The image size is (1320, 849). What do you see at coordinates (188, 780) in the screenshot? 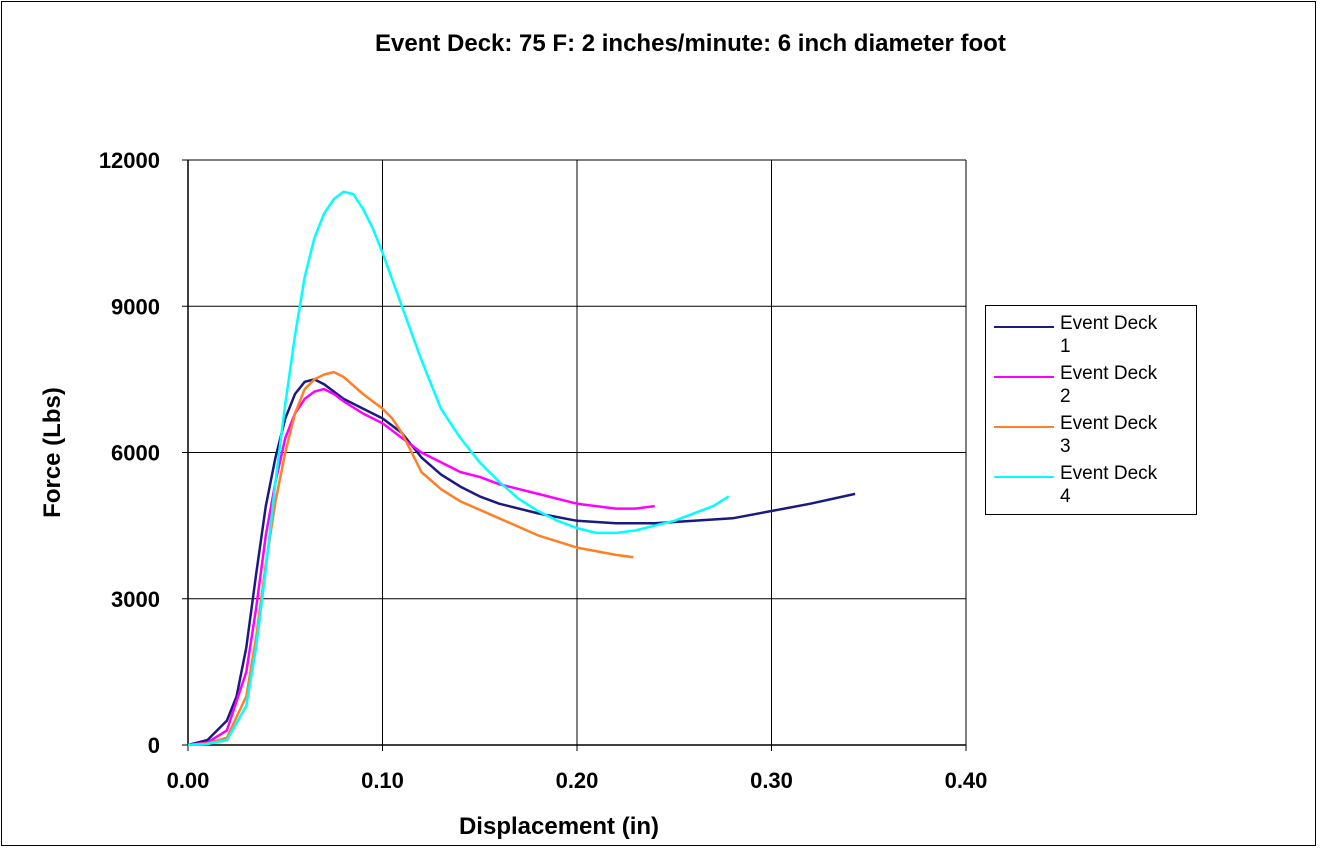
I see `x-tick-label-0: 0.00` at bounding box center [188, 780].